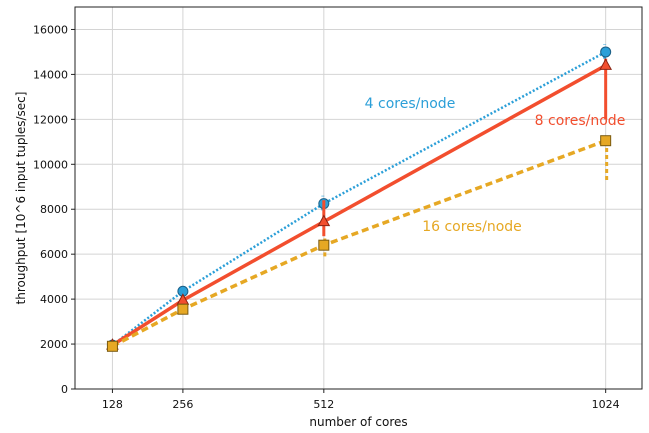  I want to click on y-tick-label: 8000, so click(54, 209).